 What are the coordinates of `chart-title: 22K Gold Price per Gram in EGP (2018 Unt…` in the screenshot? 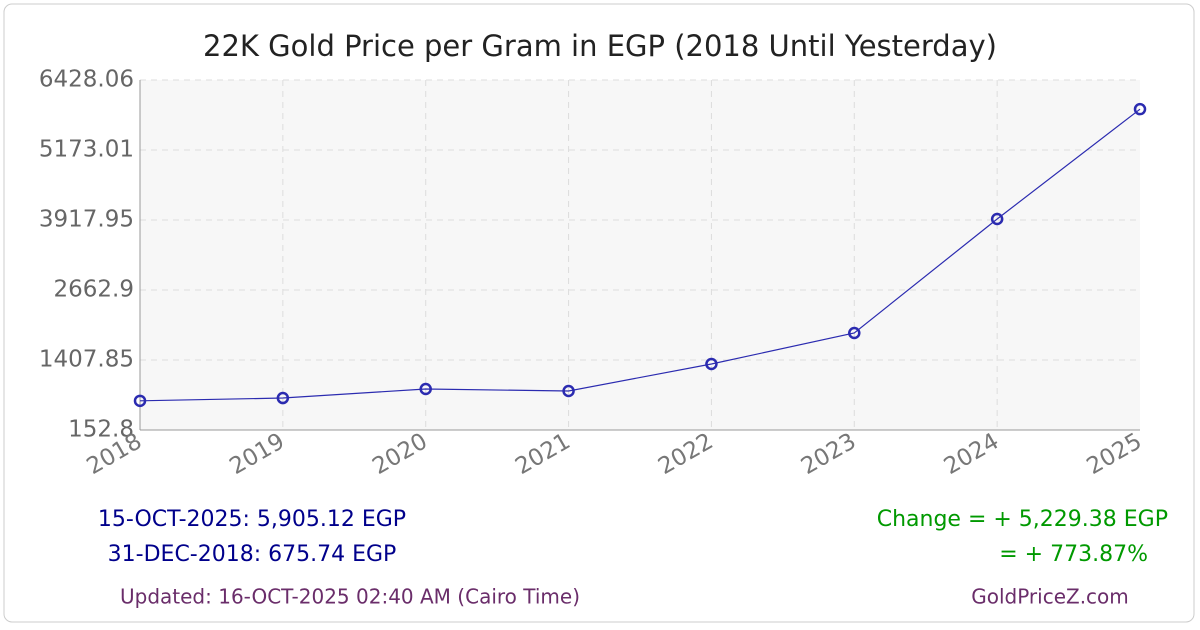 It's located at (600, 46).